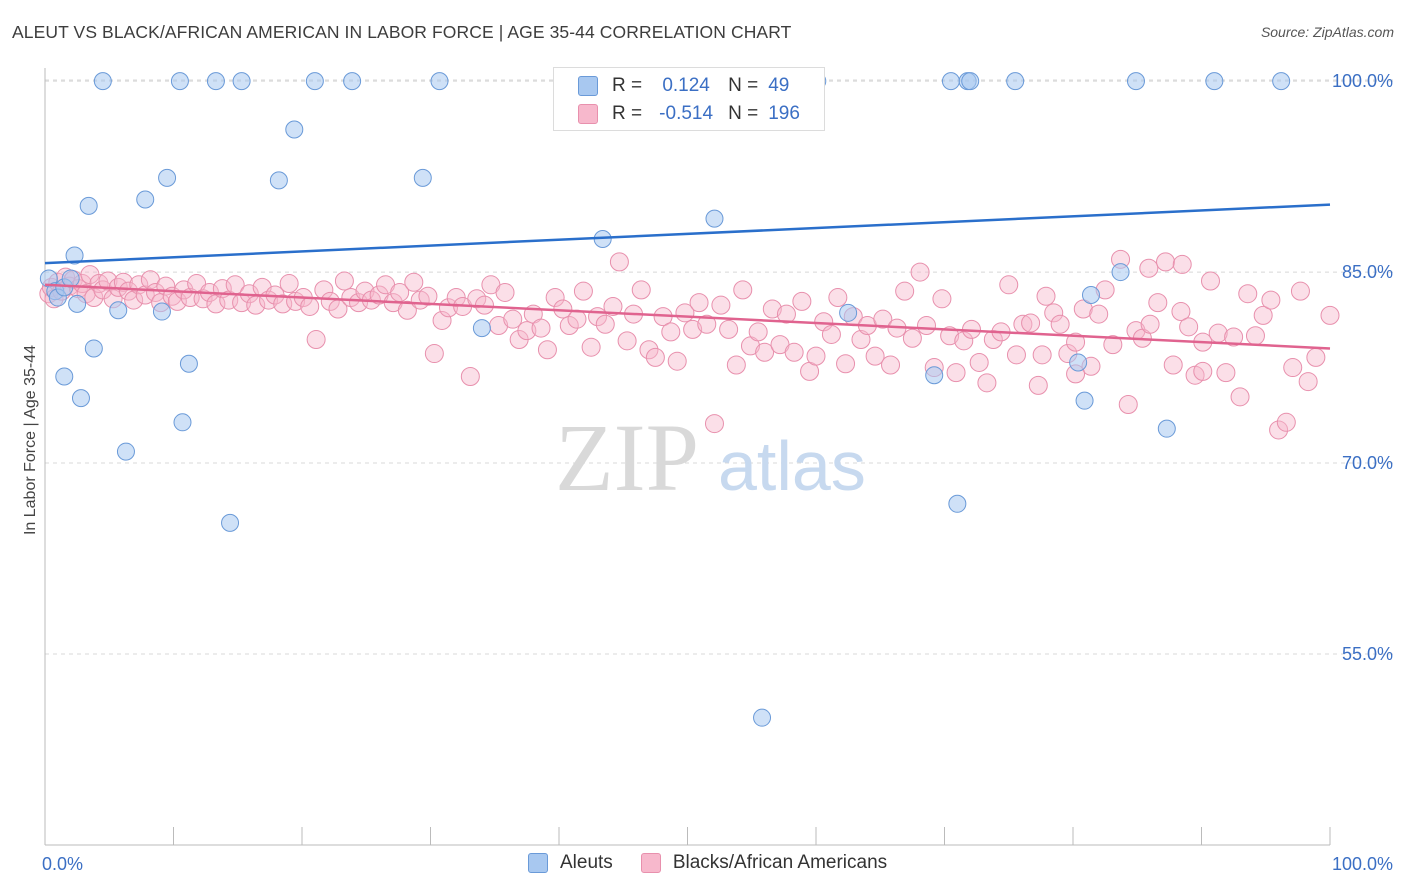  Describe the element at coordinates (1367, 272) in the screenshot. I see `y-tick-label: 85.0%` at that location.